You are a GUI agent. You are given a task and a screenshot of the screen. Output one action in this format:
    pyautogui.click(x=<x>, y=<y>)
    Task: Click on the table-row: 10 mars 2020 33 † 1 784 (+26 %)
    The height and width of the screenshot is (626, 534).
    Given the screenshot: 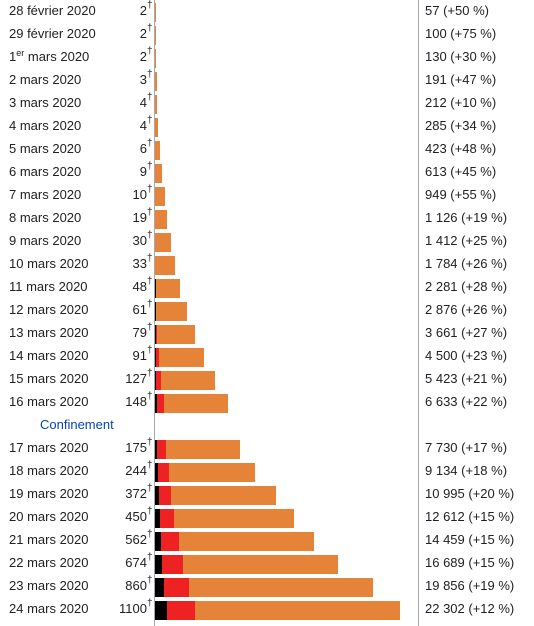 What is the action you would take?
    pyautogui.click(x=267, y=264)
    